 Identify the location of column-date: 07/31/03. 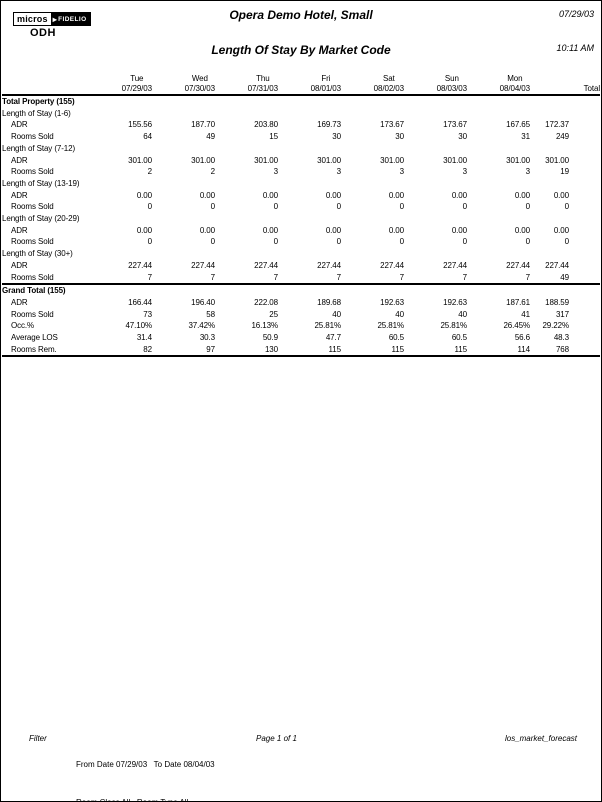
(262, 88).